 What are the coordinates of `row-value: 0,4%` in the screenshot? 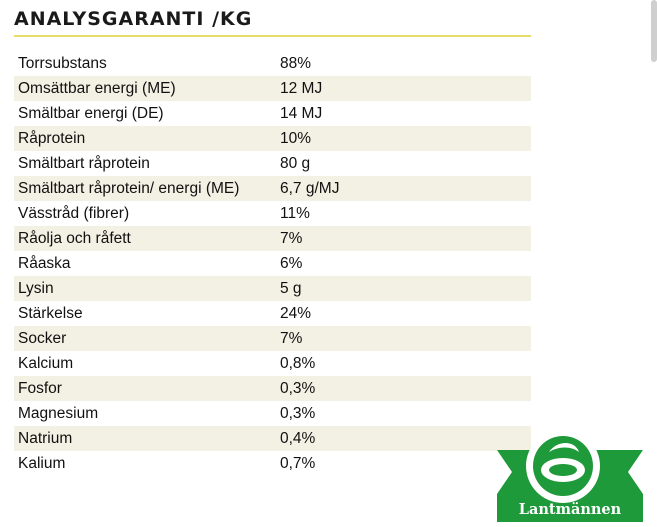 It's located at (298, 438).